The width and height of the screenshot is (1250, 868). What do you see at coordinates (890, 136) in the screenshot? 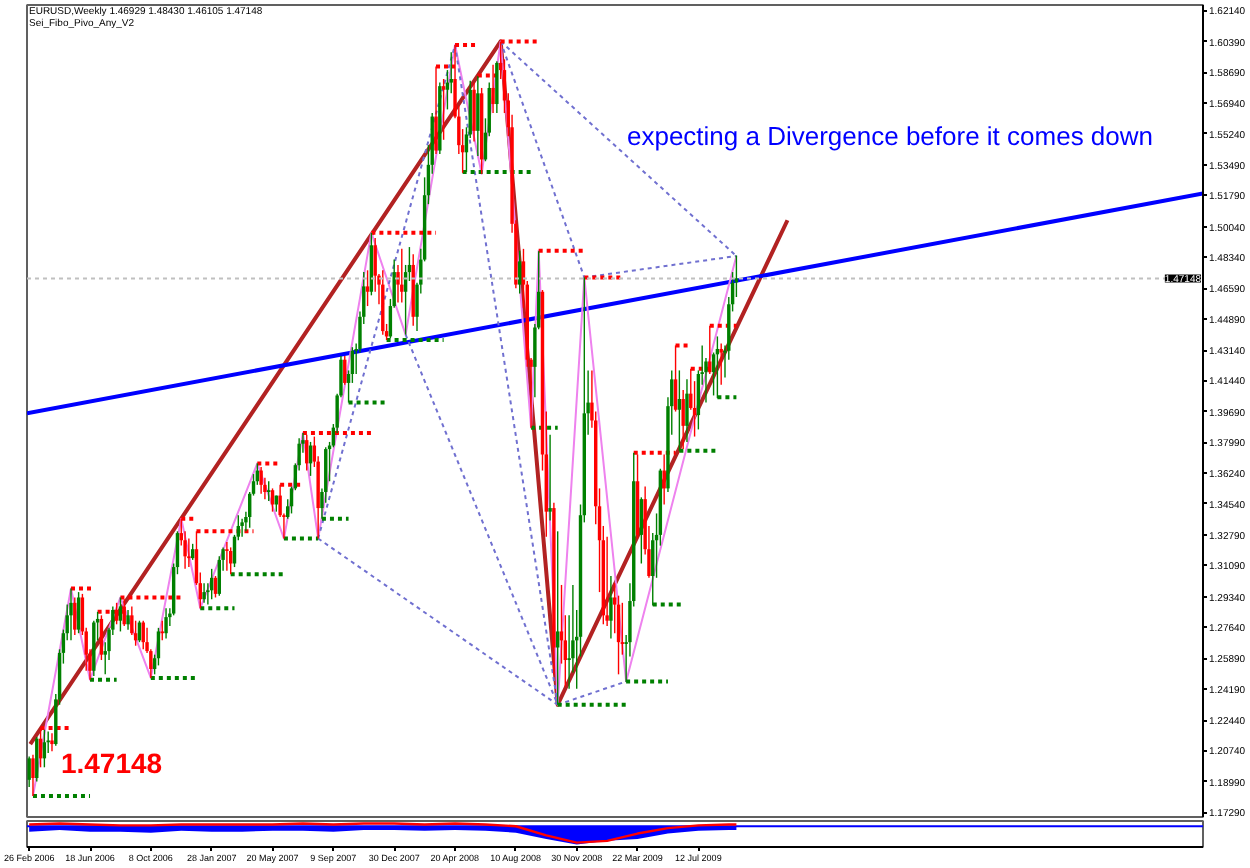
I see `annotation: expecting a Divergence before it comes down` at bounding box center [890, 136].